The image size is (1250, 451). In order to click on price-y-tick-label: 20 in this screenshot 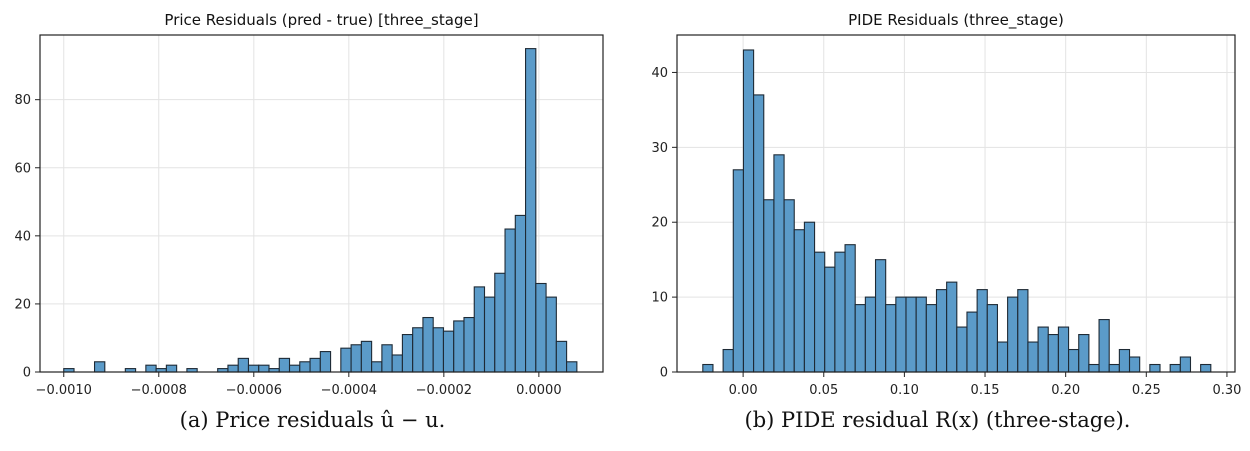, I will do `click(22, 304)`.